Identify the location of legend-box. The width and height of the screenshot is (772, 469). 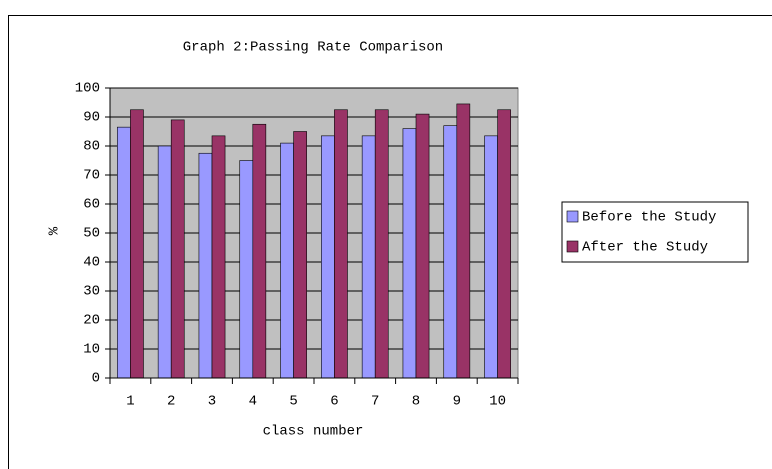
(655, 232).